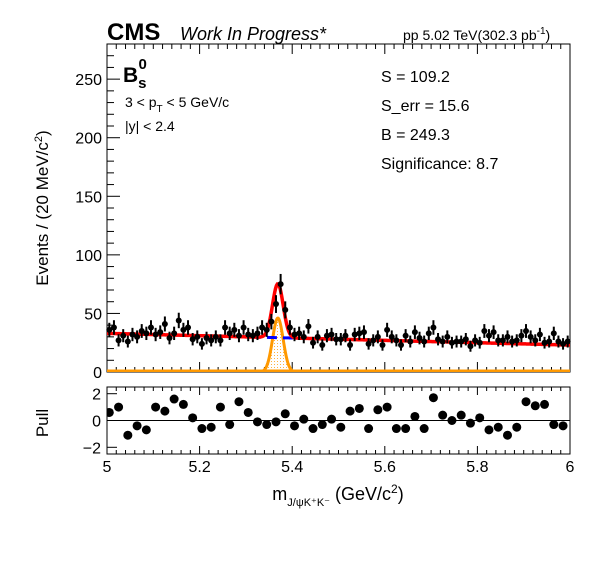  I want to click on y-tick-label: 50, so click(93, 314).